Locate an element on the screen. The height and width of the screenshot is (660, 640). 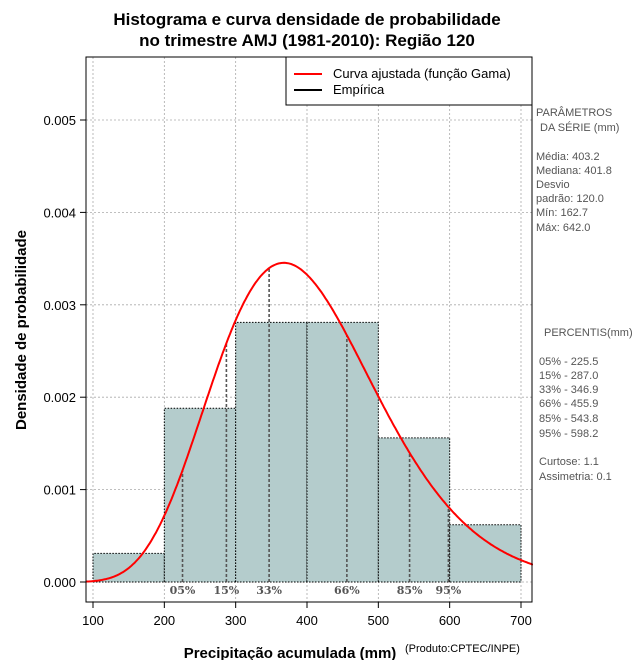
y-tick-label-0: 0.000 is located at coordinates (59, 582).